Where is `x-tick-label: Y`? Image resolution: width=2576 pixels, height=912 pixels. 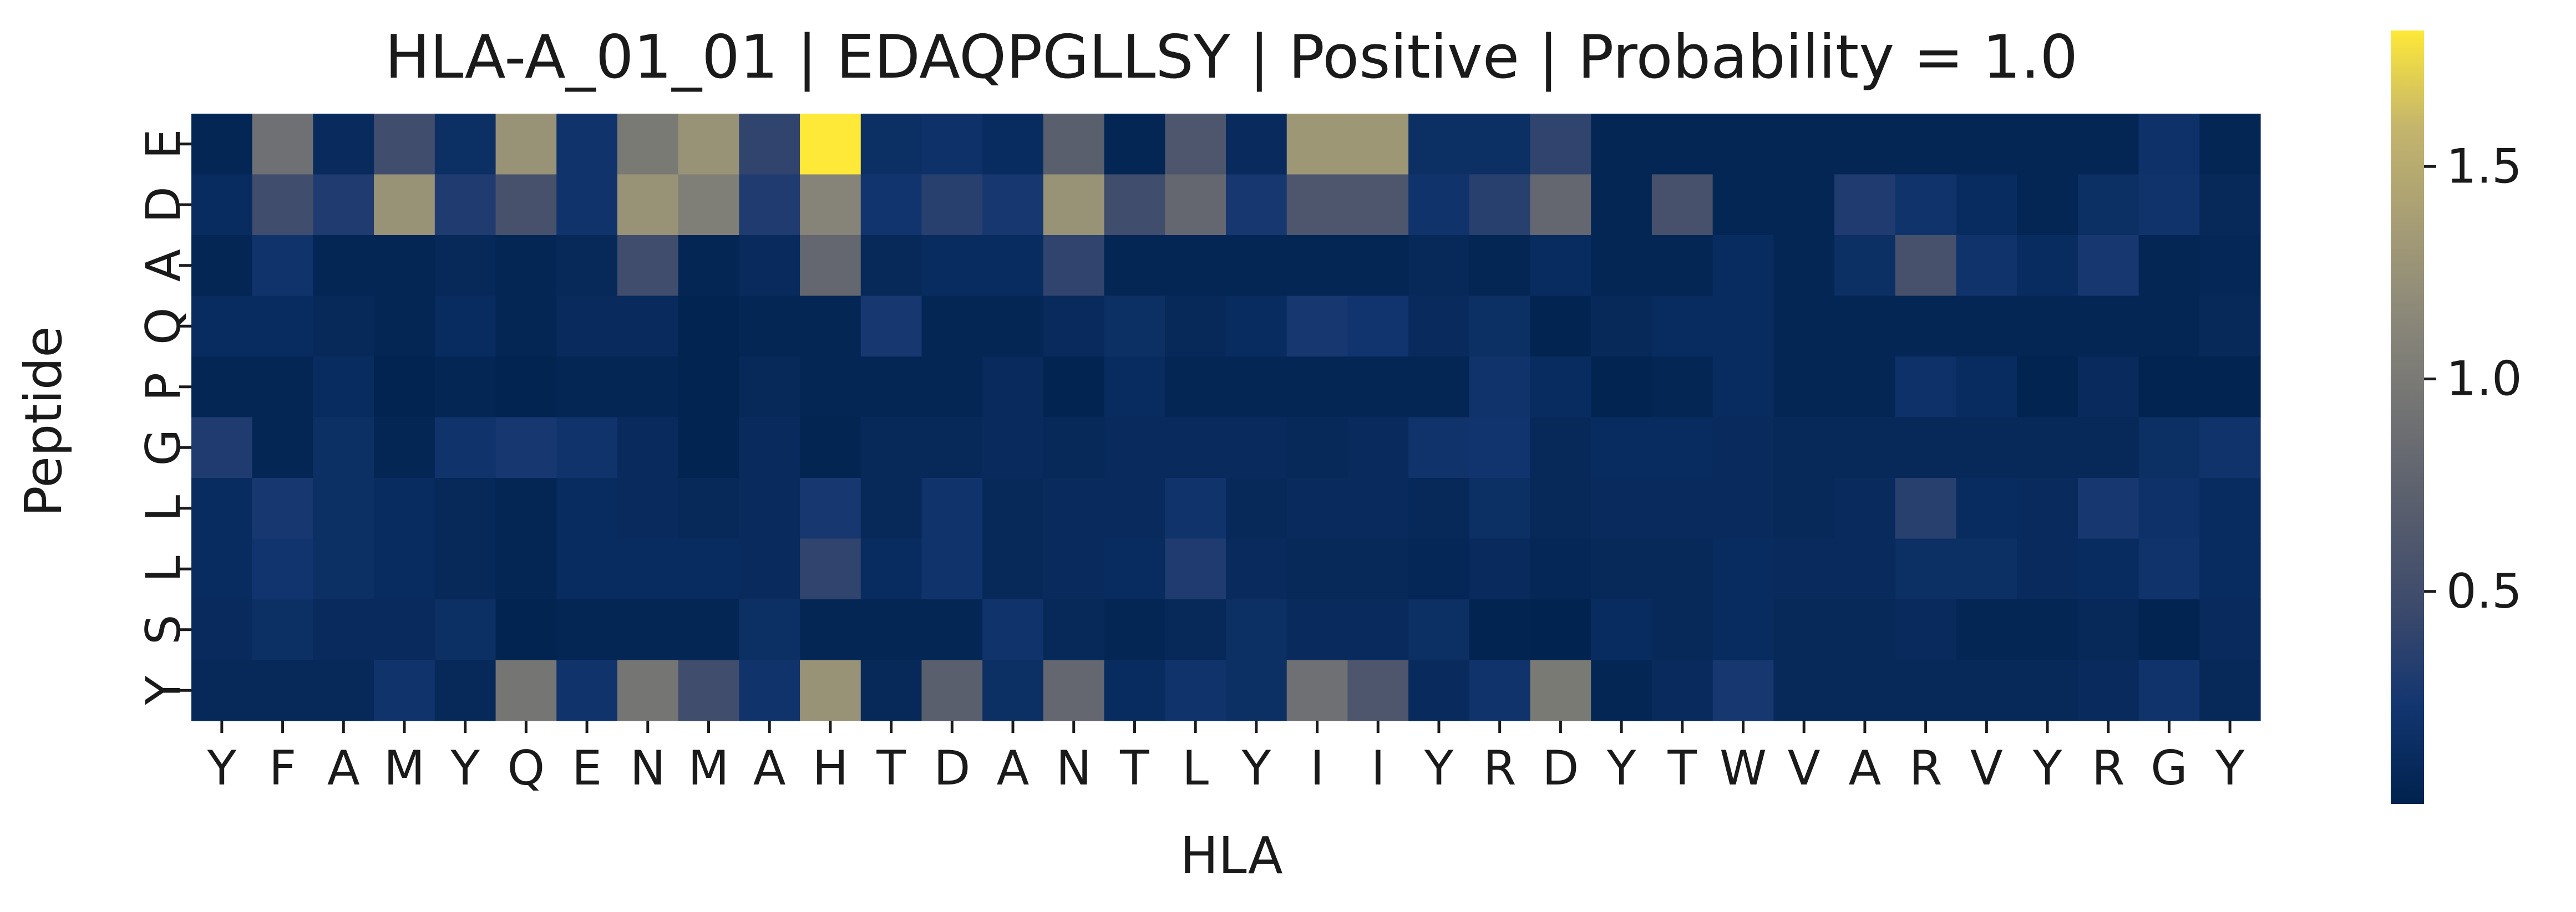
x-tick-label: Y is located at coordinates (1439, 768).